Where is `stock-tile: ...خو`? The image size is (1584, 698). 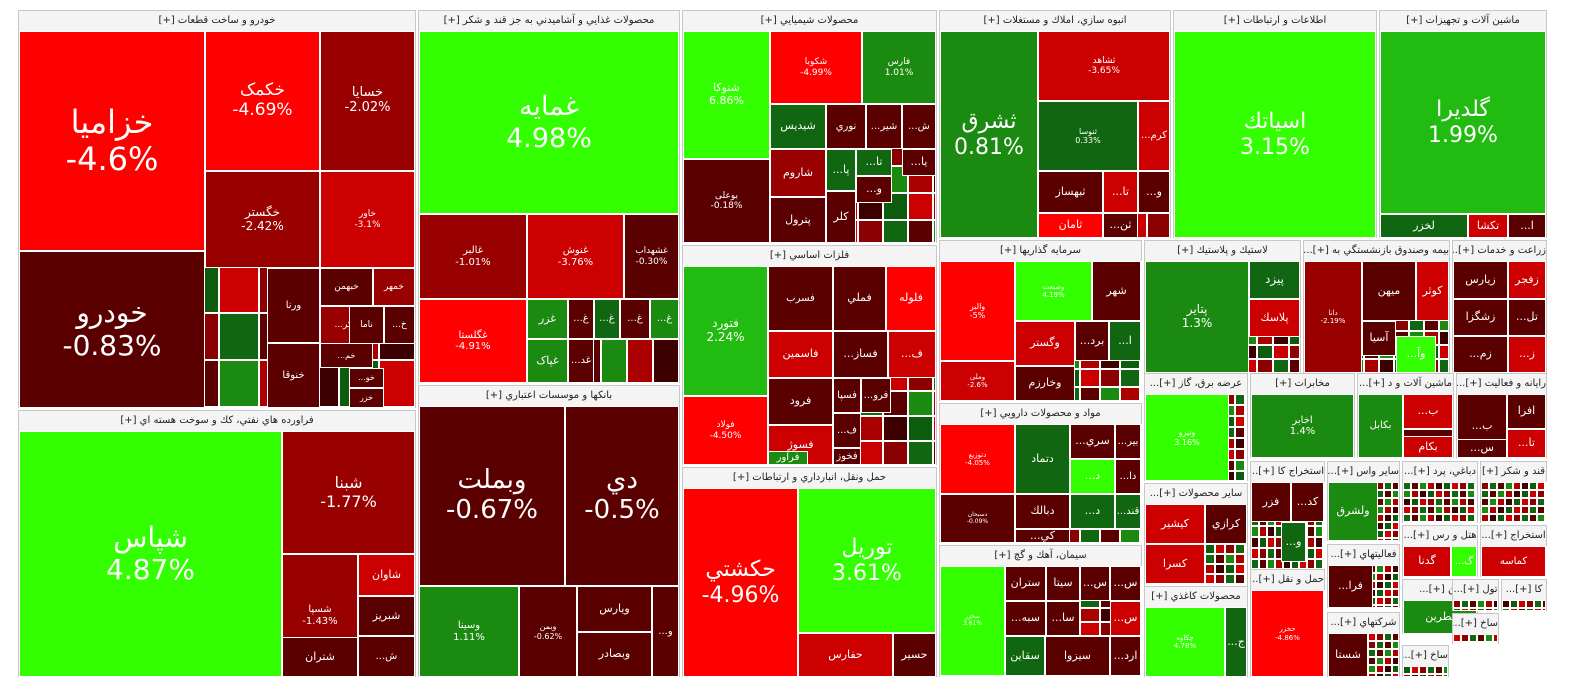
stock-tile: ...خو is located at coordinates (366, 378).